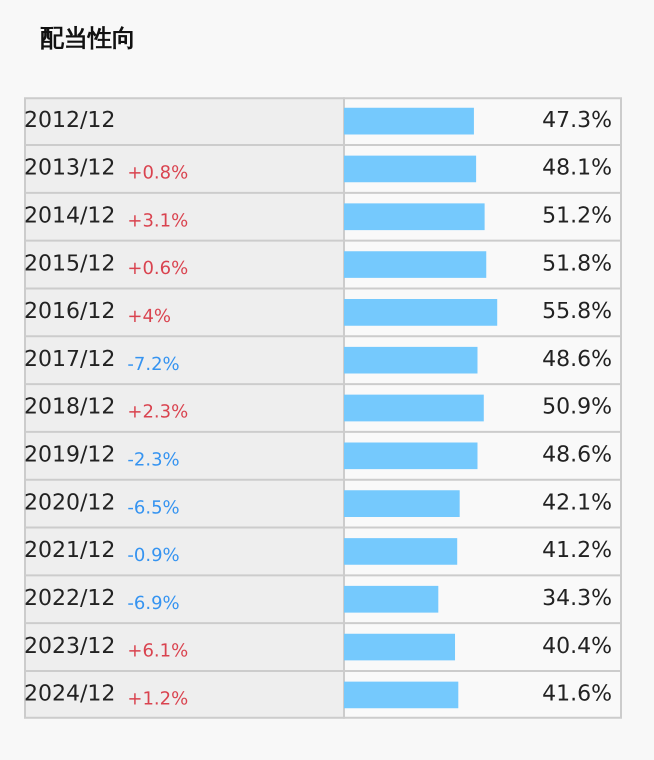 The height and width of the screenshot is (760, 654). Describe the element at coordinates (157, 269) in the screenshot. I see `text: +0.6%` at that location.